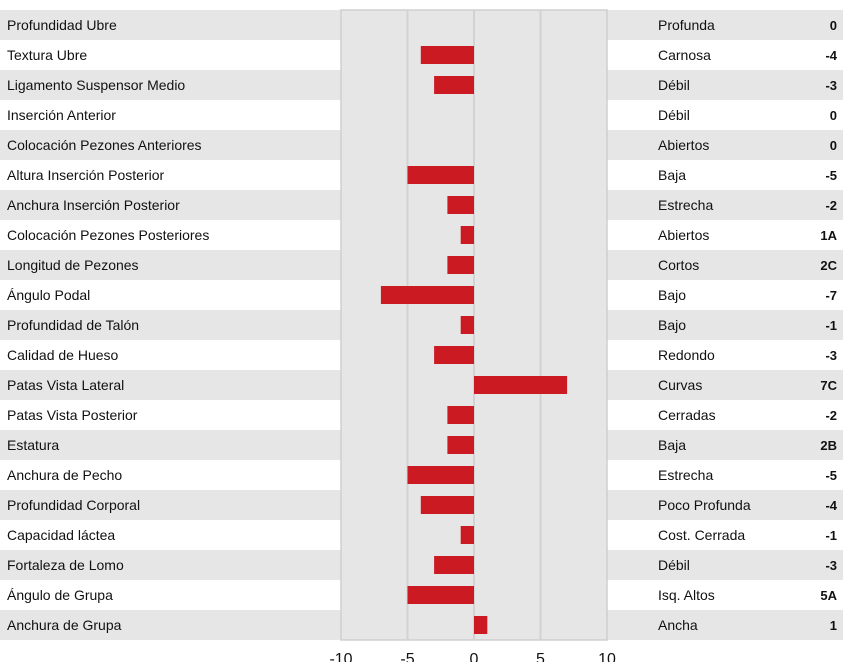  Describe the element at coordinates (104, 145) in the screenshot. I see `trait-label: Colocación Pezones Anteriores` at that location.